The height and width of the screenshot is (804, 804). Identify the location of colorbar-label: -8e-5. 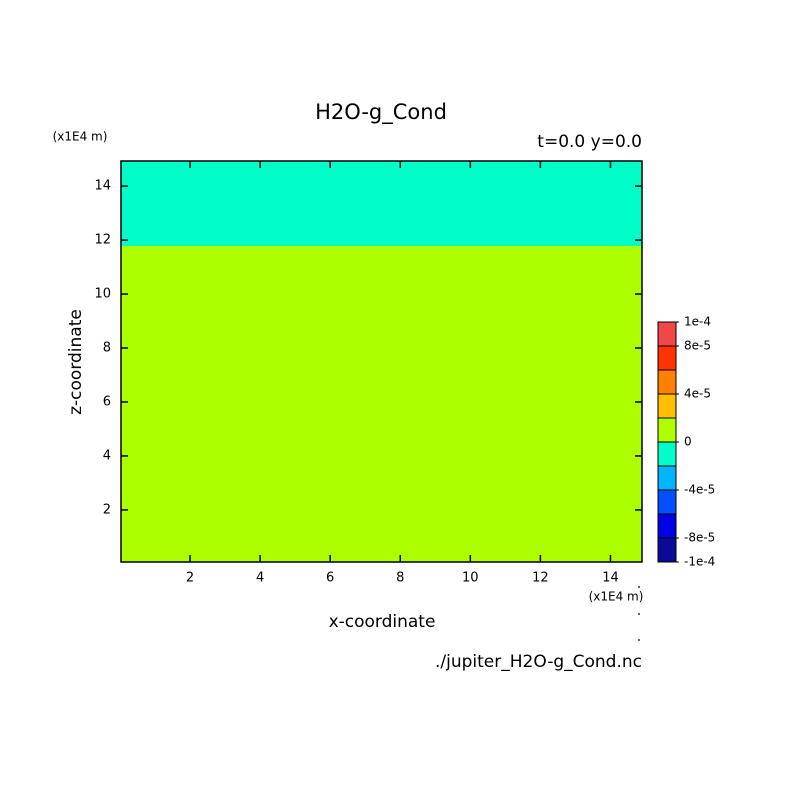
(699, 538).